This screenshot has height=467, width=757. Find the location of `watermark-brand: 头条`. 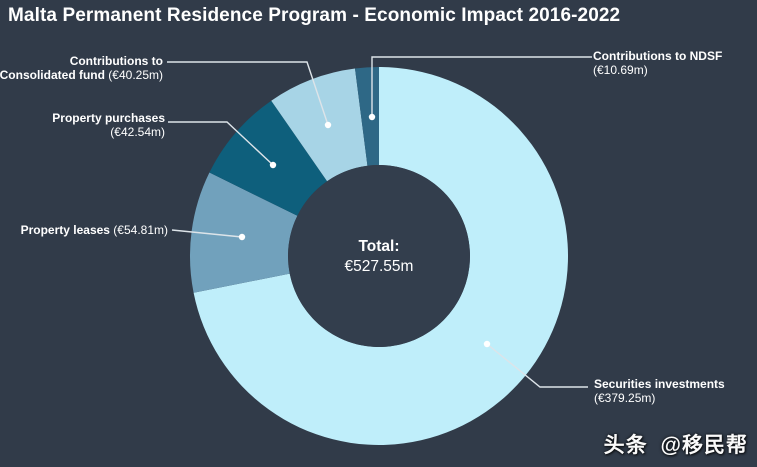

watermark-brand: 头条 is located at coordinates (625, 445).